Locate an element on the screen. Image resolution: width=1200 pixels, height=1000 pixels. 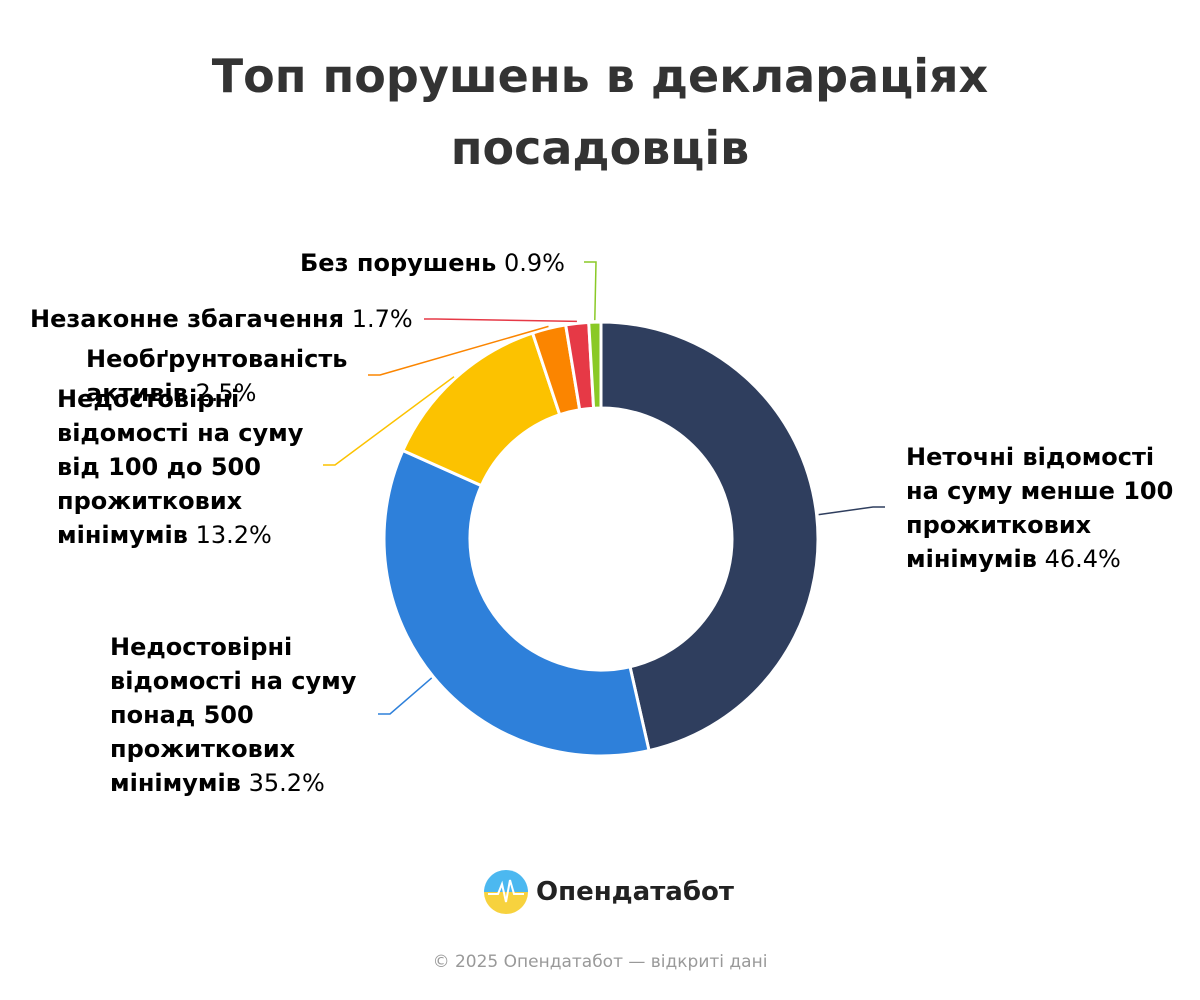
logo: Опендатабот is located at coordinates (609, 892).